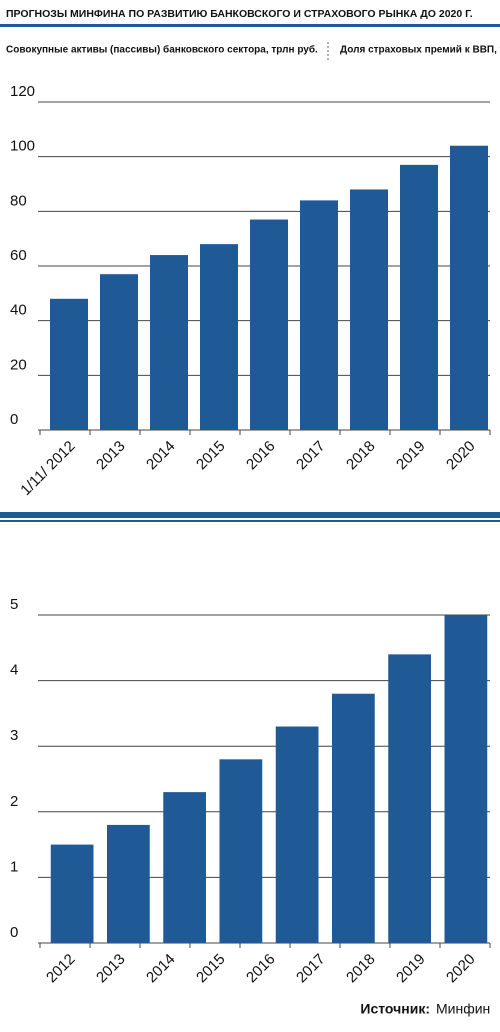  Describe the element at coordinates (14, 670) in the screenshot. I see `y-tick-label: 4` at that location.